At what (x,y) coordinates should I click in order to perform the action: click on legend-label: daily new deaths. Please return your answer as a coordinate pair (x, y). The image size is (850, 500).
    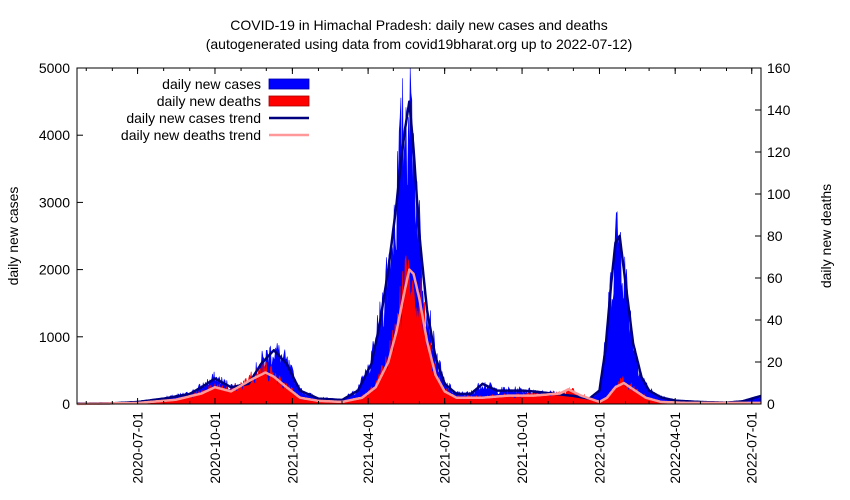
    Looking at the image, I should click on (209, 101).